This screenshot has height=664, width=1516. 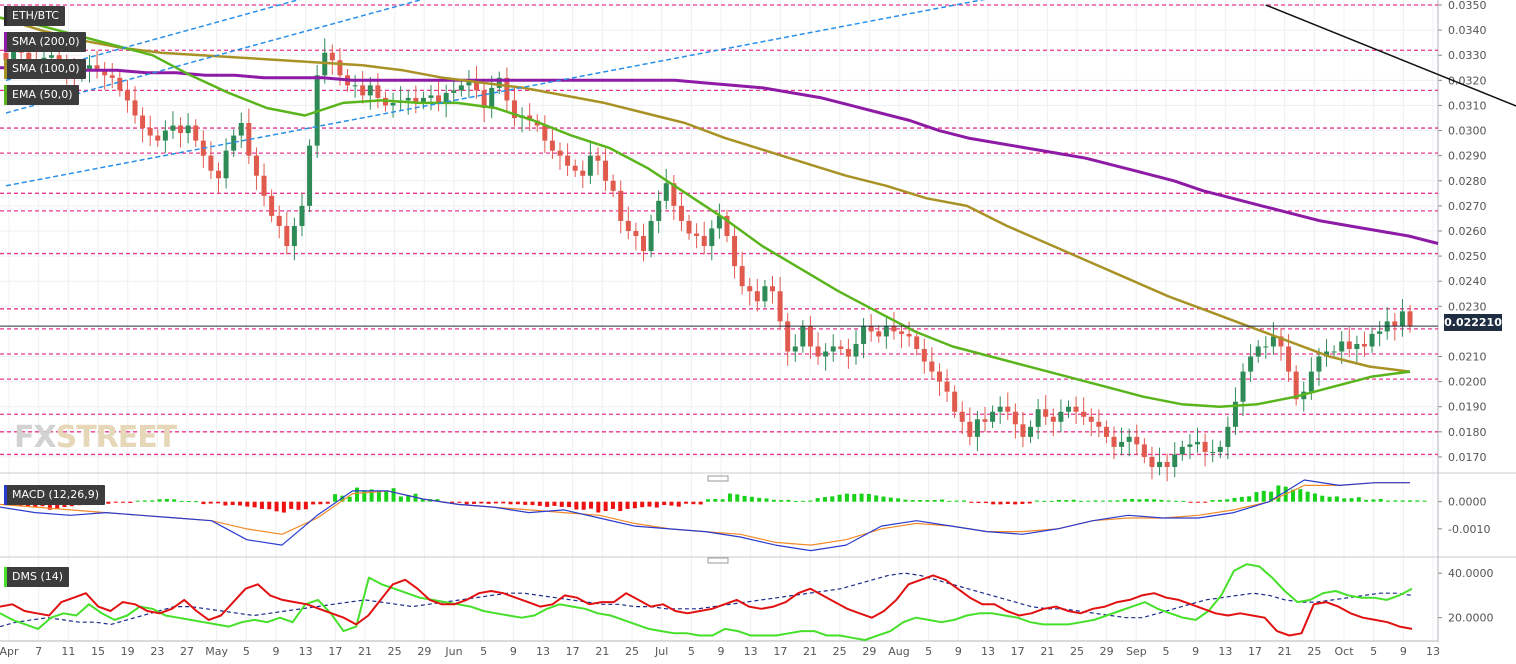 I want to click on x-tick-label: 9, so click(x=958, y=651).